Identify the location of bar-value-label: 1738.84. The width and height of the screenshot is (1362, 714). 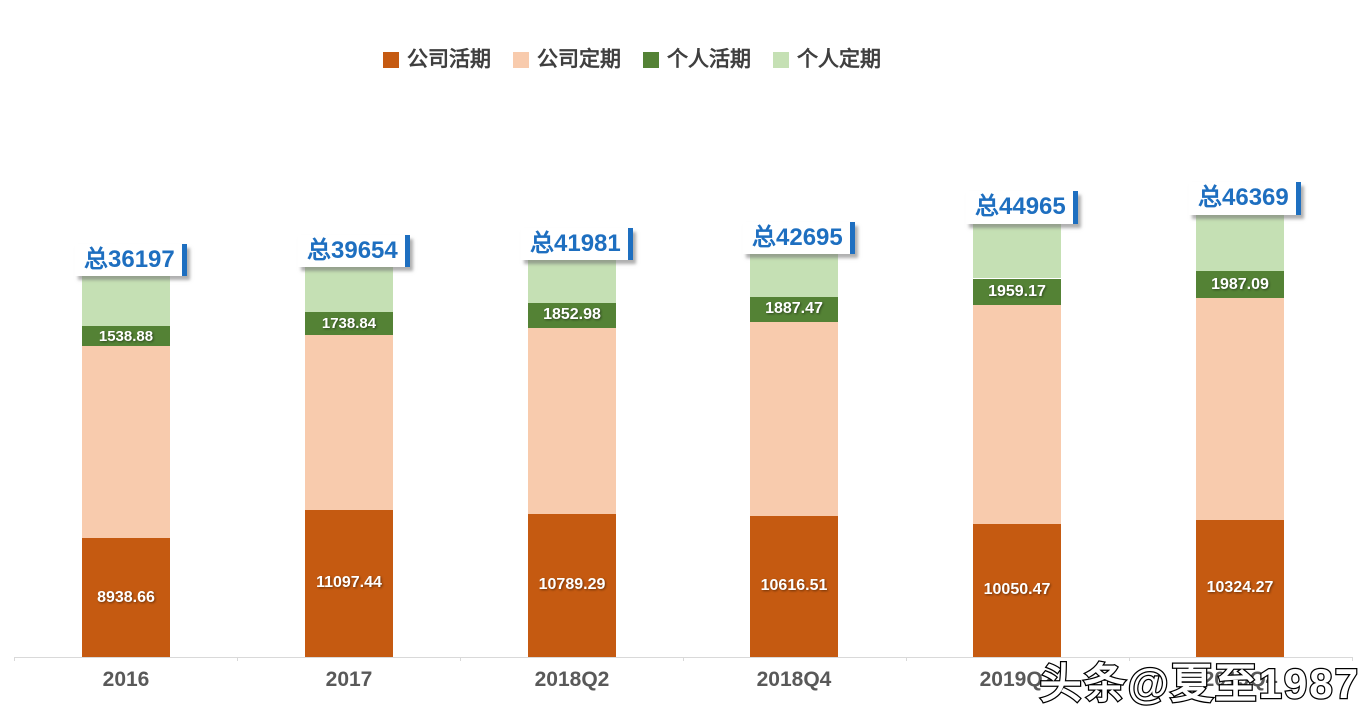
(349, 323).